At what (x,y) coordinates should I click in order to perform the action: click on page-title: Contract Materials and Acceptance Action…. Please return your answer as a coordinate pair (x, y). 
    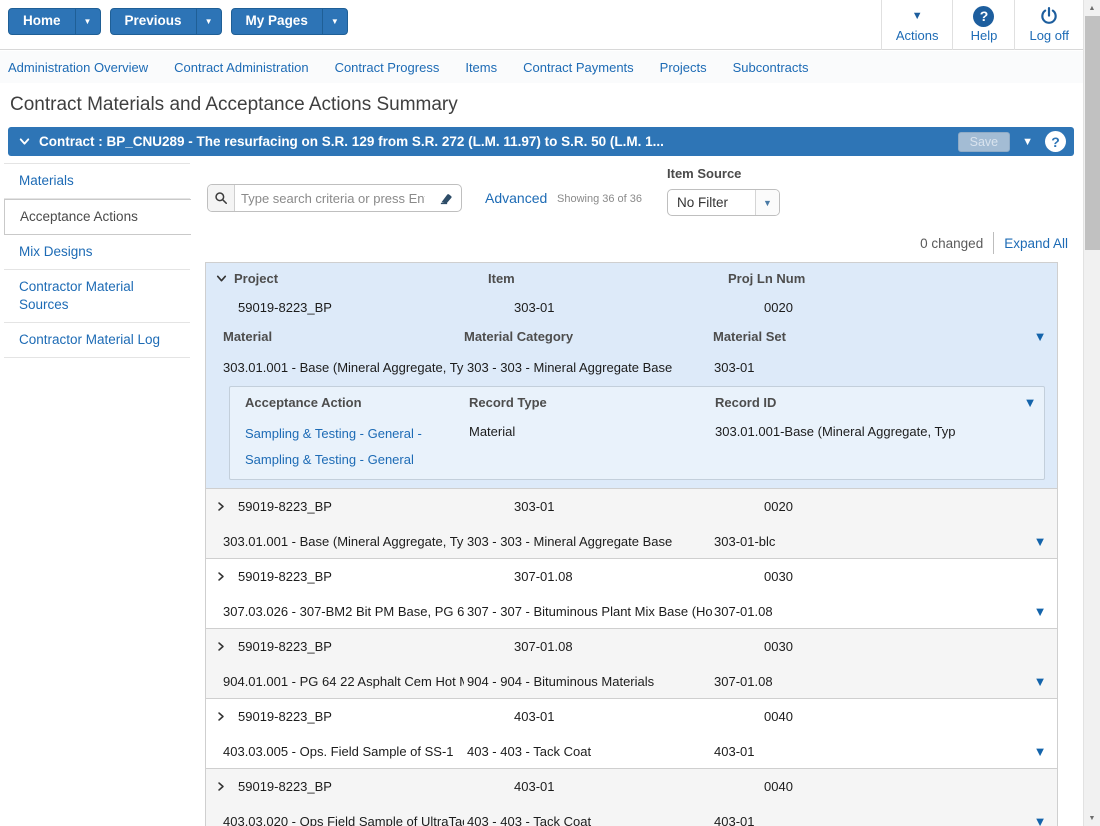
    Looking at the image, I should click on (234, 104).